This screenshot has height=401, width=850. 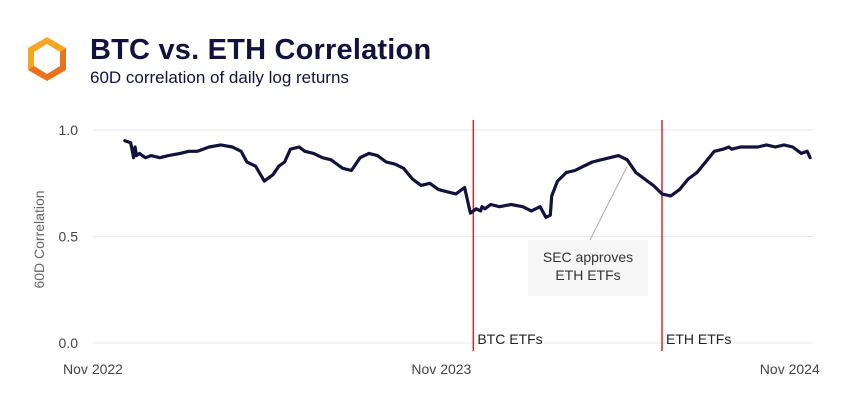 I want to click on y-tick-label: 0.5, so click(x=69, y=237).